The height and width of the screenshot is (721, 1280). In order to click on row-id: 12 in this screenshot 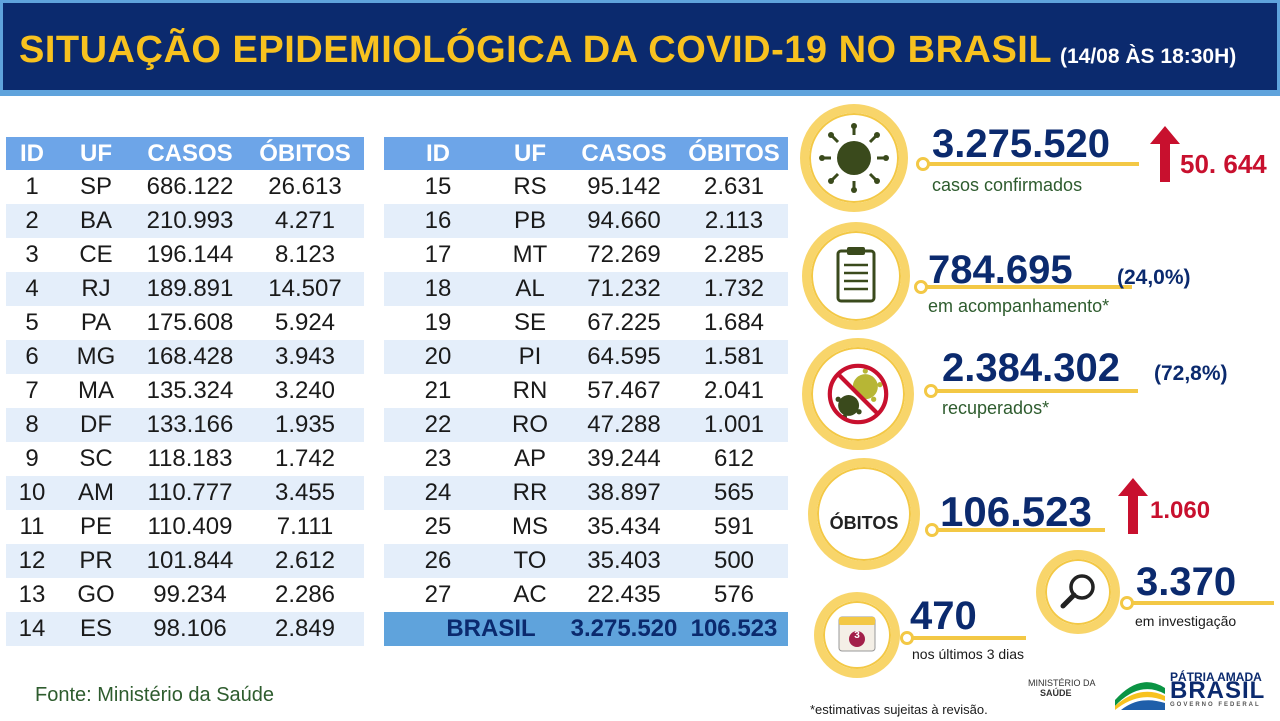, I will do `click(32, 561)`.